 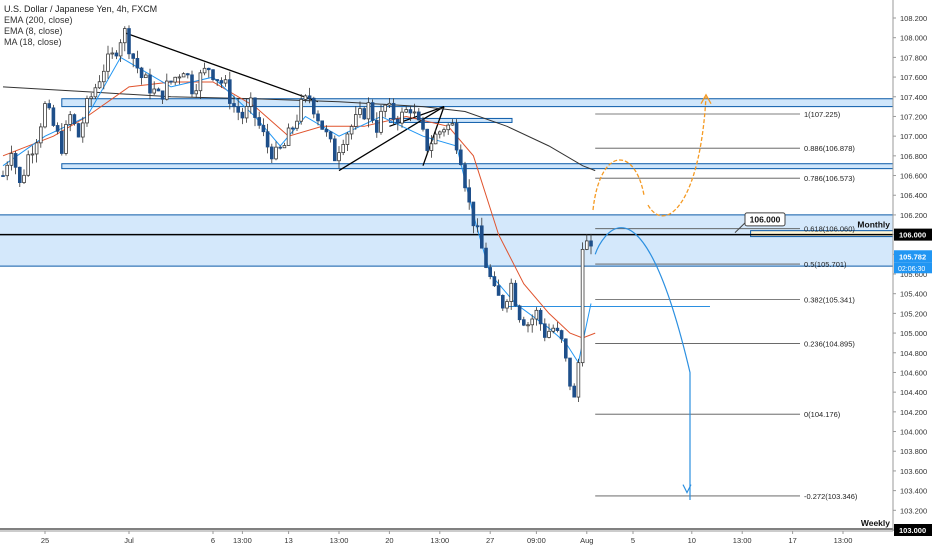 What do you see at coordinates (875, 523) in the screenshot?
I see `weekly-label: Weekly` at bounding box center [875, 523].